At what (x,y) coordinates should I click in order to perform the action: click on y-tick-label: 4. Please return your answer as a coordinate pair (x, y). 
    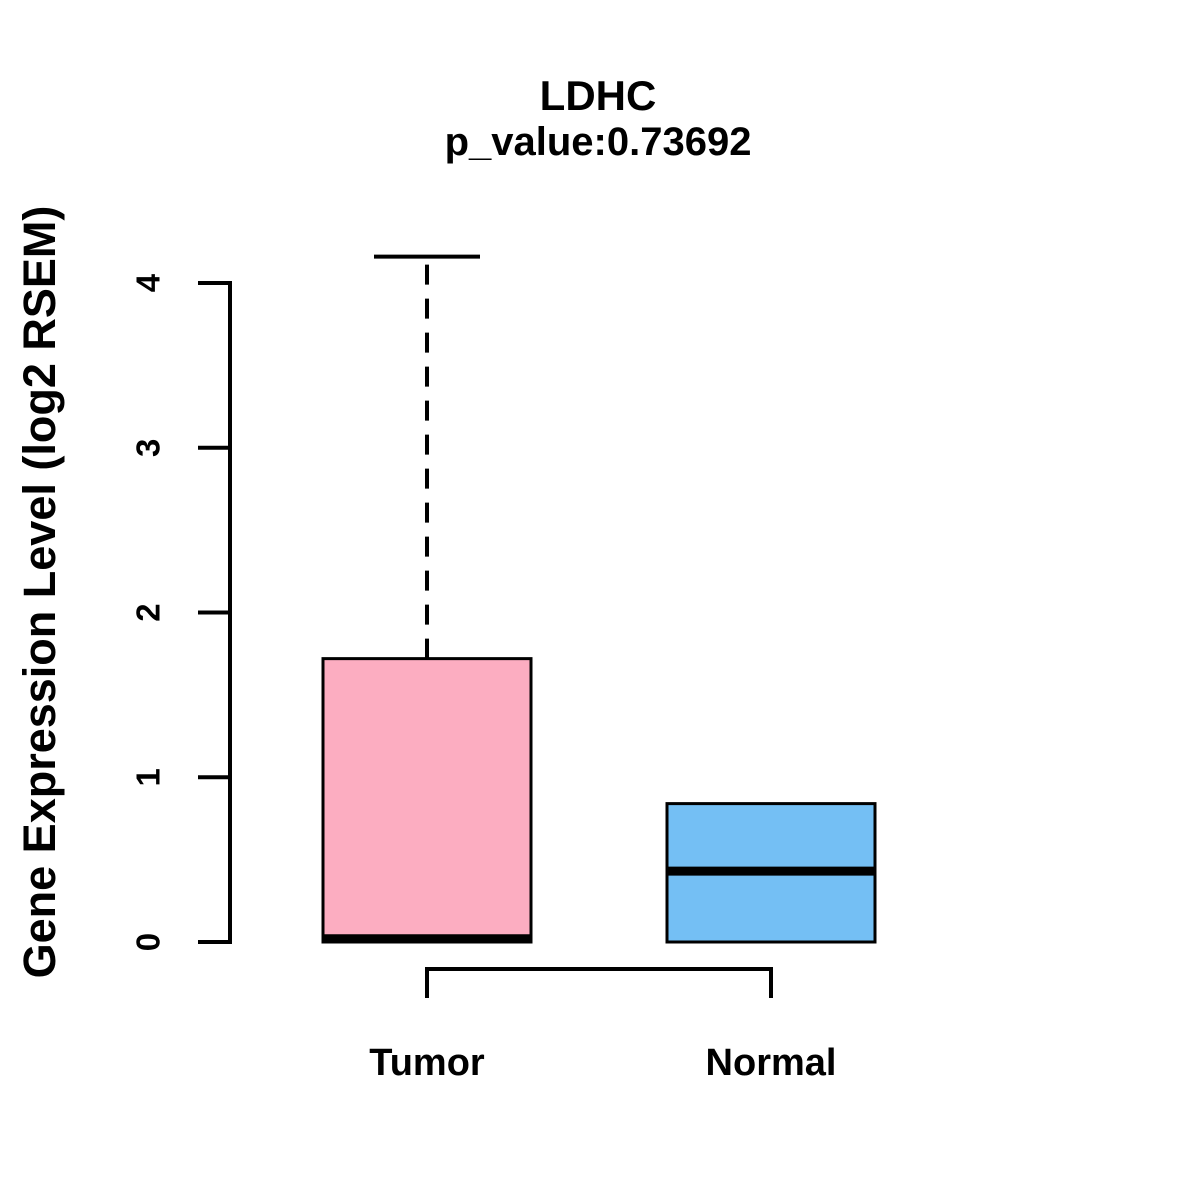
    Looking at the image, I should click on (148, 282).